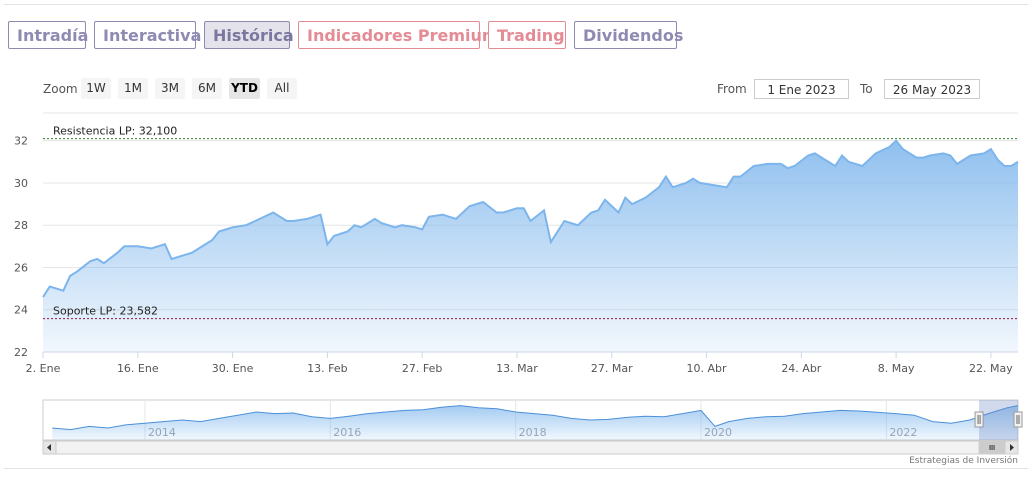 Image resolution: width=1034 pixels, height=477 pixels. I want to click on x-tick-label: 16. Ene, so click(138, 368).